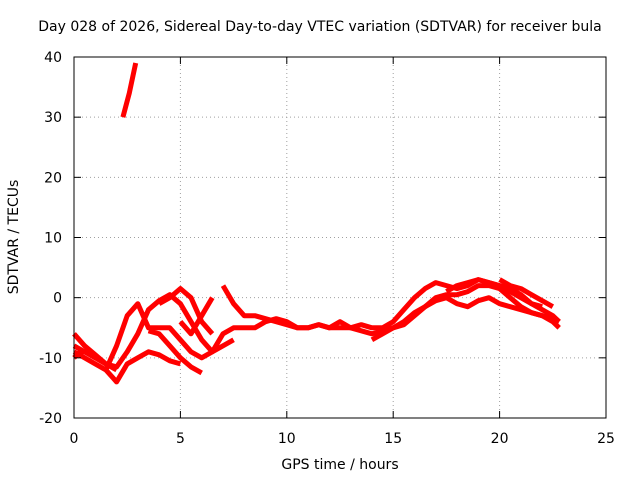 The height and width of the screenshot is (480, 640). I want to click on x-axis-label: GPS time / hours, so click(340, 465).